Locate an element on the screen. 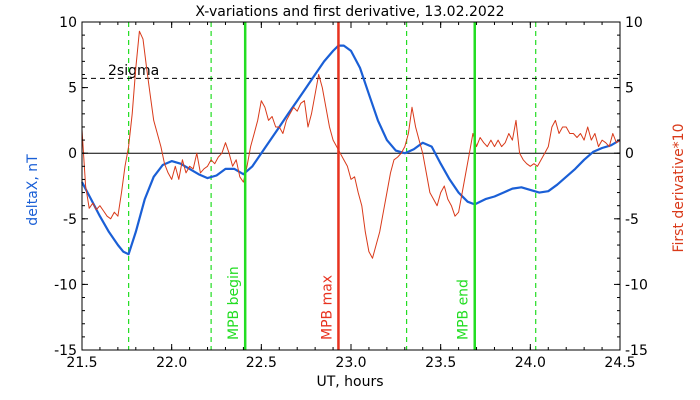 The image size is (700, 400). x-tick-label: 23.5 is located at coordinates (440, 363).